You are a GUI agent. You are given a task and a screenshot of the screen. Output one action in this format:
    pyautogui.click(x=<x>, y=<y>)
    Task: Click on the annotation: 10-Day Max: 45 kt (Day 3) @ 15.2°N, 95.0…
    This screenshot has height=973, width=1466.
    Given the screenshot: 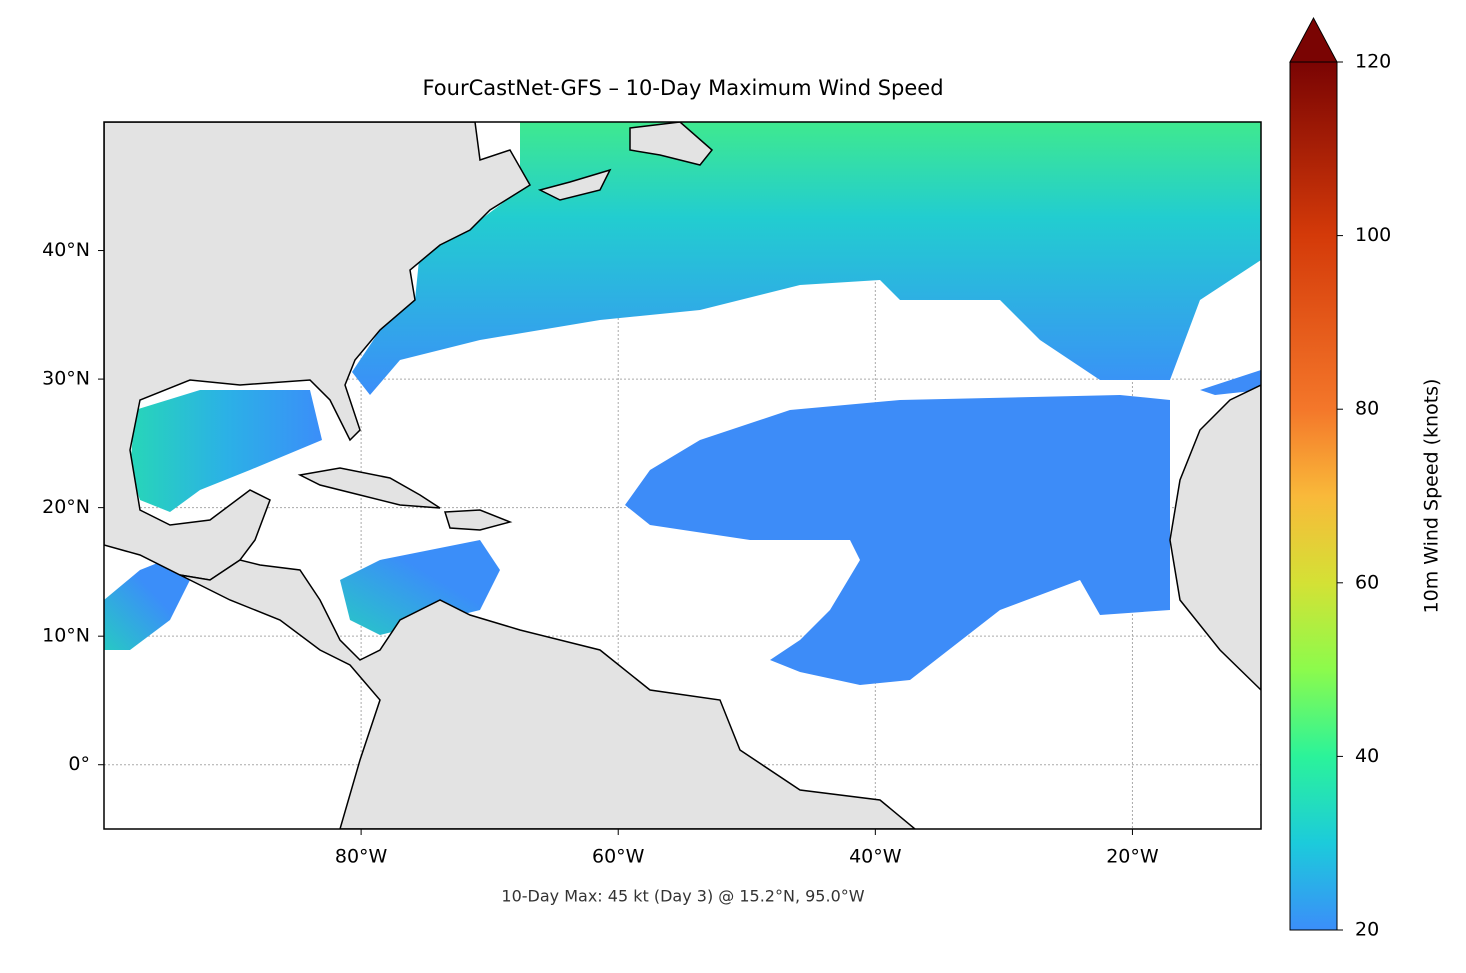 What is the action you would take?
    pyautogui.click(x=682, y=896)
    